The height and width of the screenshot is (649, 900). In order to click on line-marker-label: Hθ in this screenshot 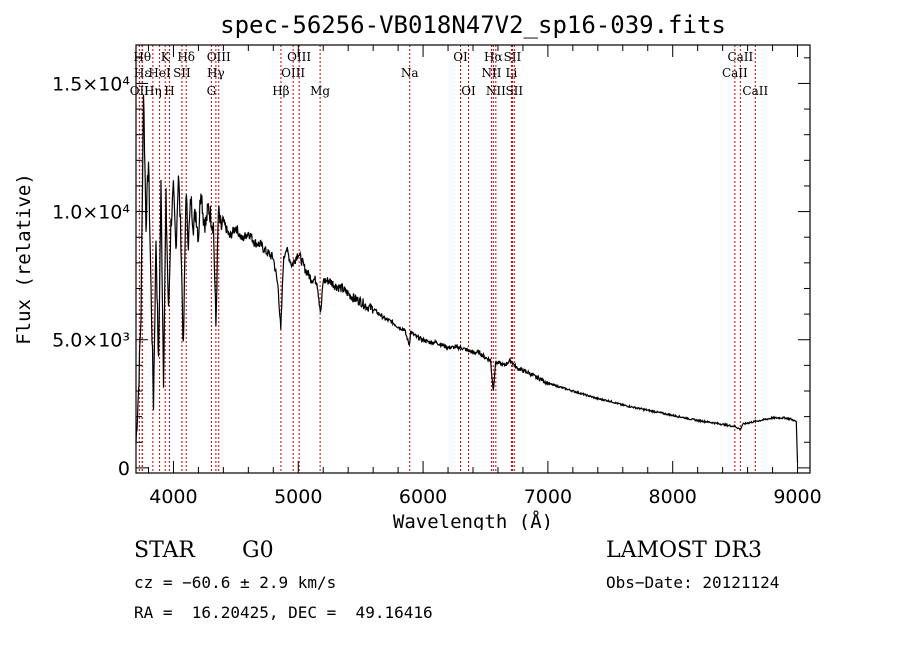, I will do `click(142, 57)`.